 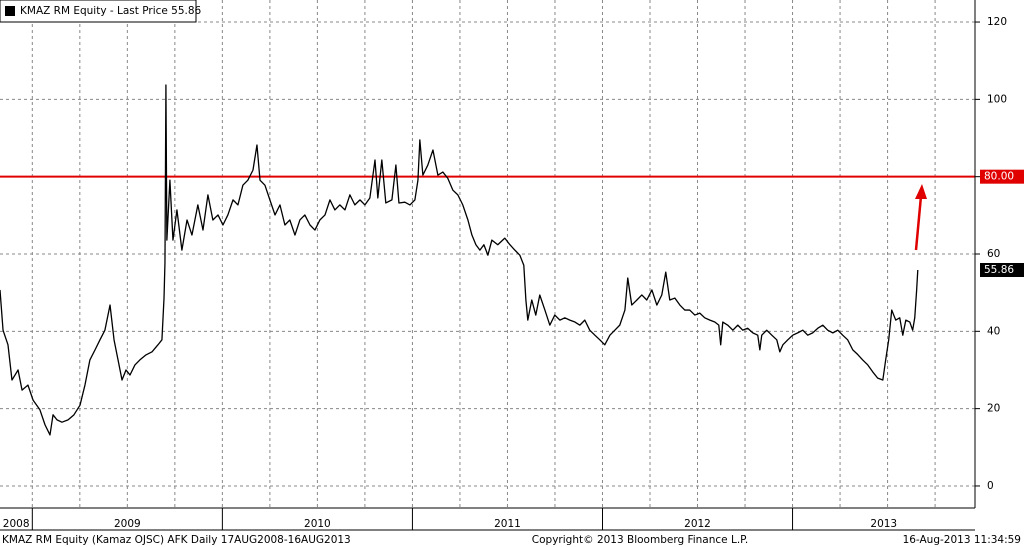 What do you see at coordinates (111, 11) in the screenshot?
I see `legend-label: KMAZ RM Equity - Last Price 55.86` at bounding box center [111, 11].